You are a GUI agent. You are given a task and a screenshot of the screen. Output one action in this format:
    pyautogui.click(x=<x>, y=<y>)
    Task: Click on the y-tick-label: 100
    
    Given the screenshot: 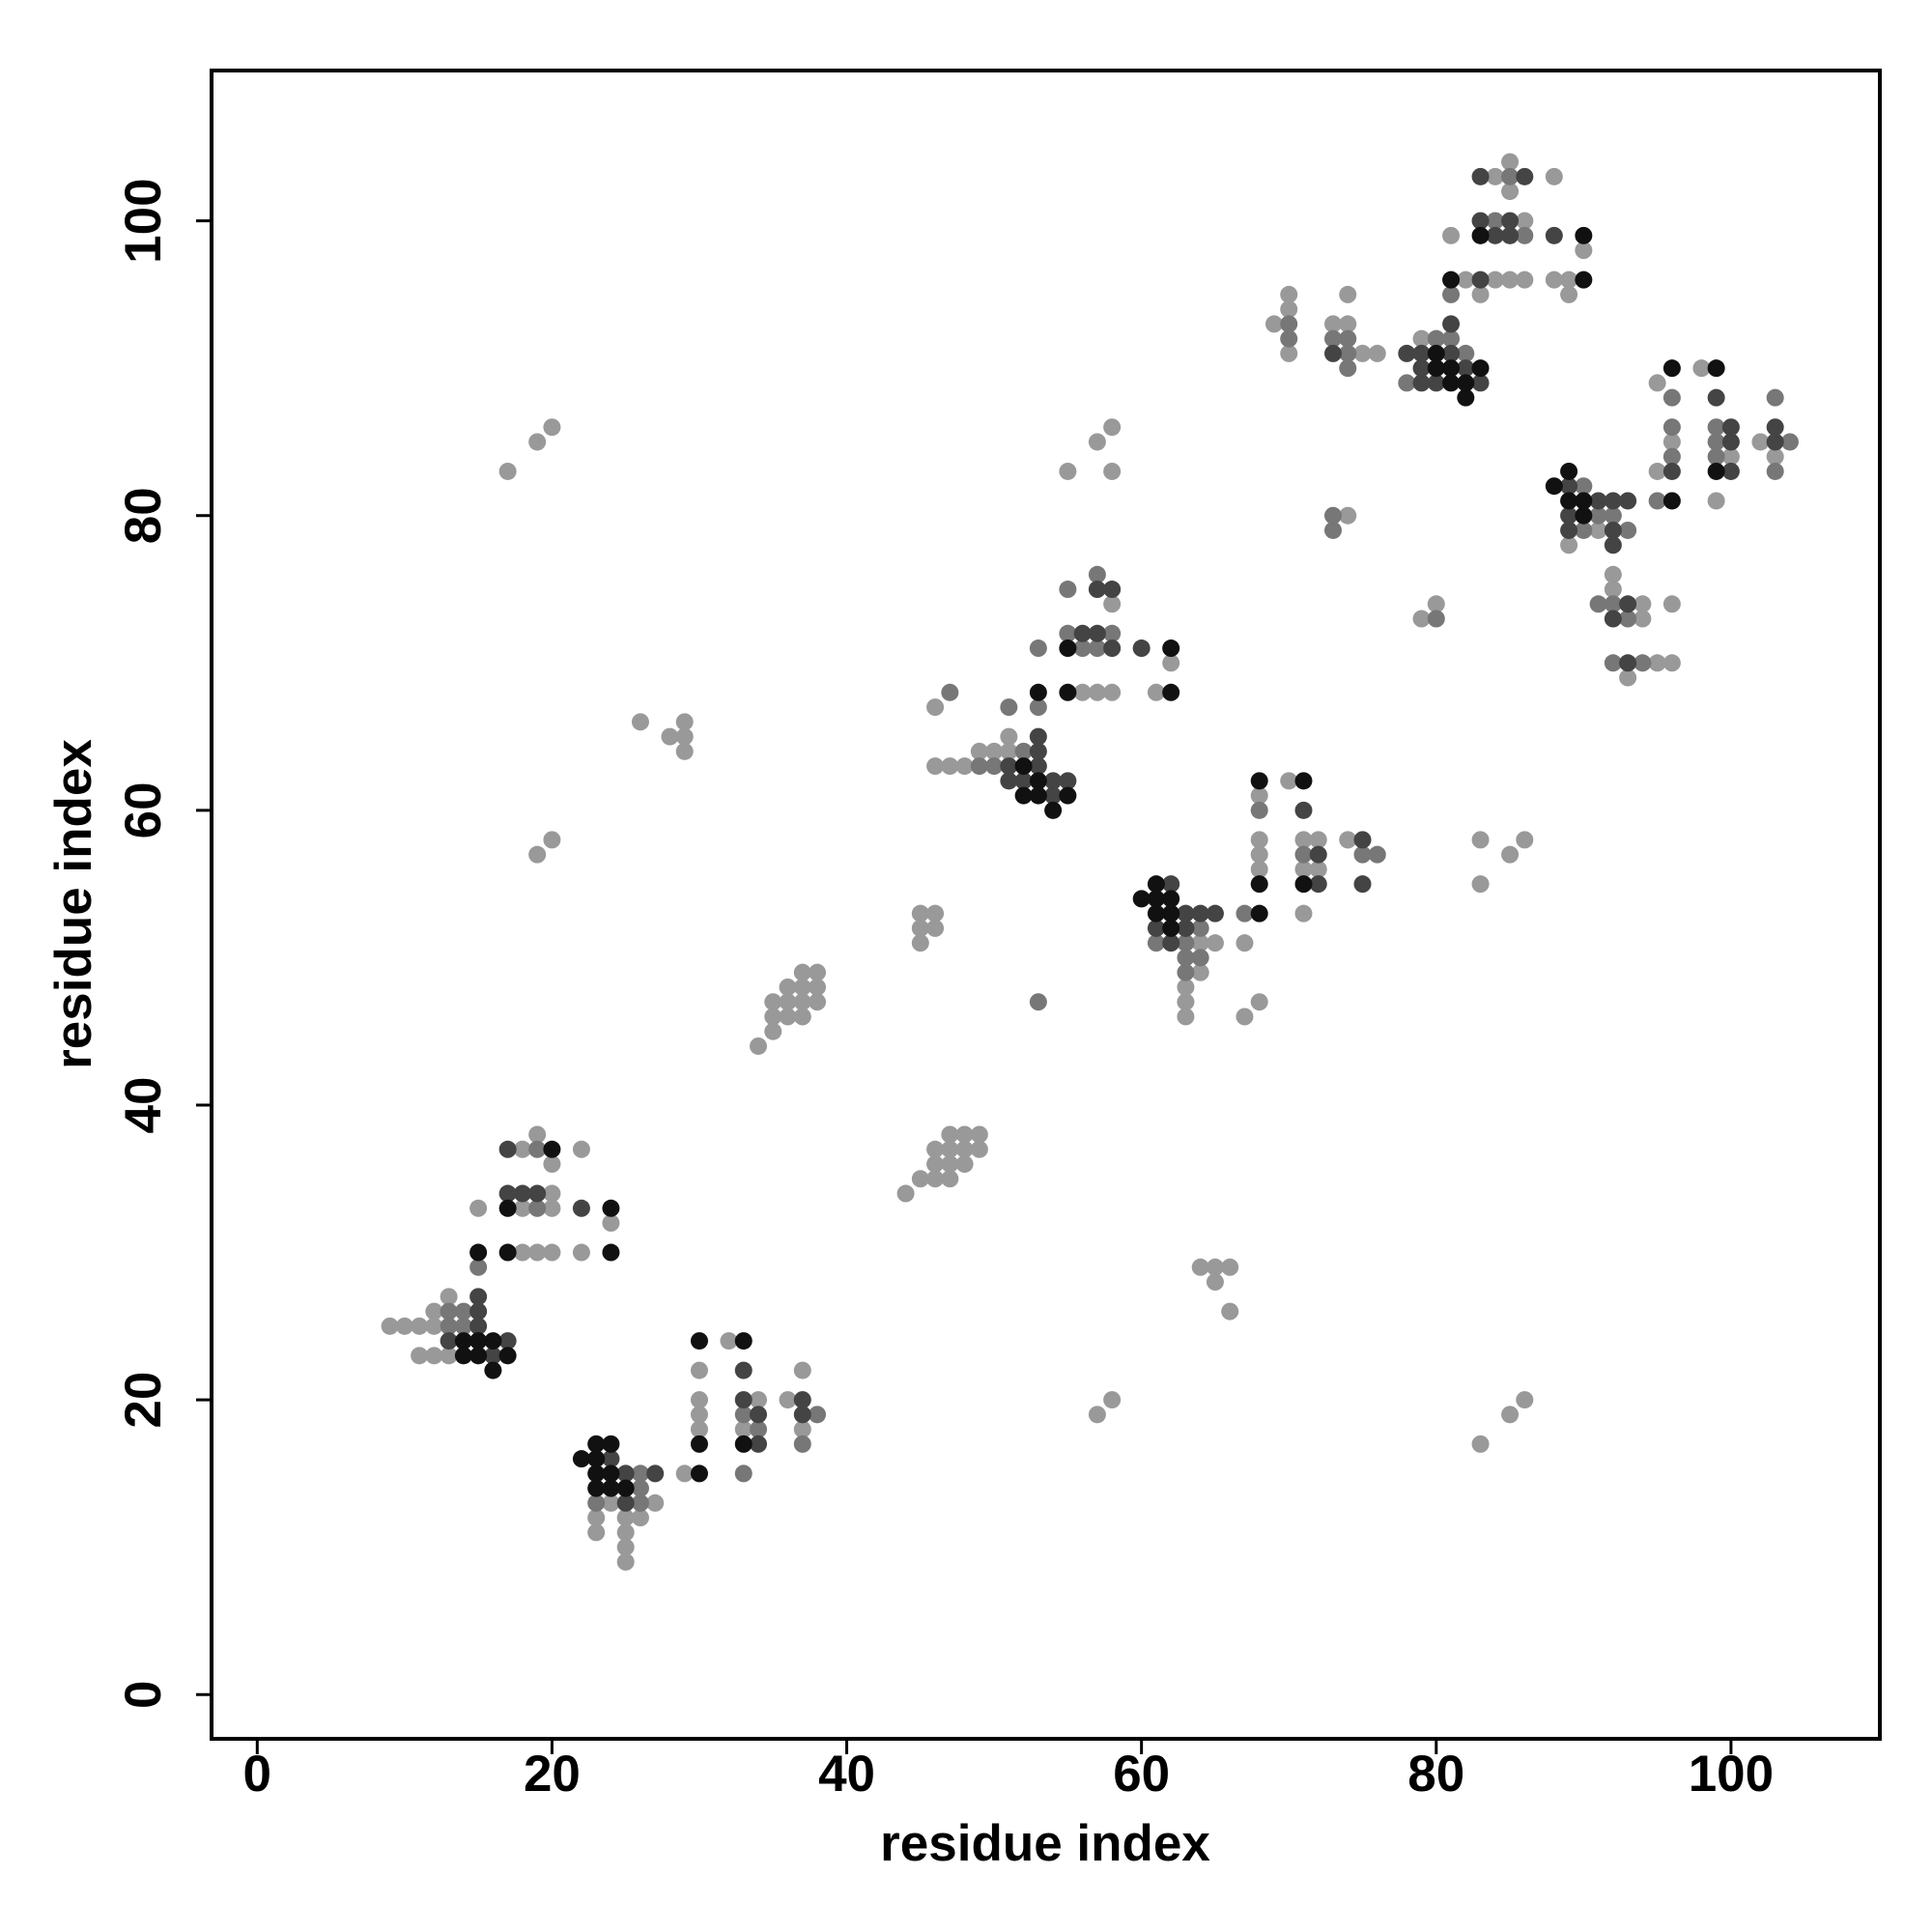 What is the action you would take?
    pyautogui.click(x=143, y=220)
    